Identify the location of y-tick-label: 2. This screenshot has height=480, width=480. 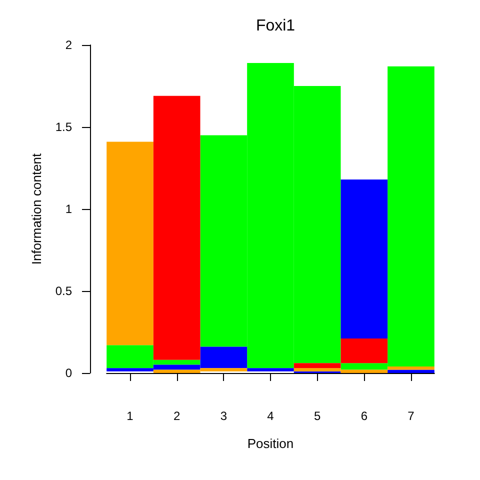
(68, 45).